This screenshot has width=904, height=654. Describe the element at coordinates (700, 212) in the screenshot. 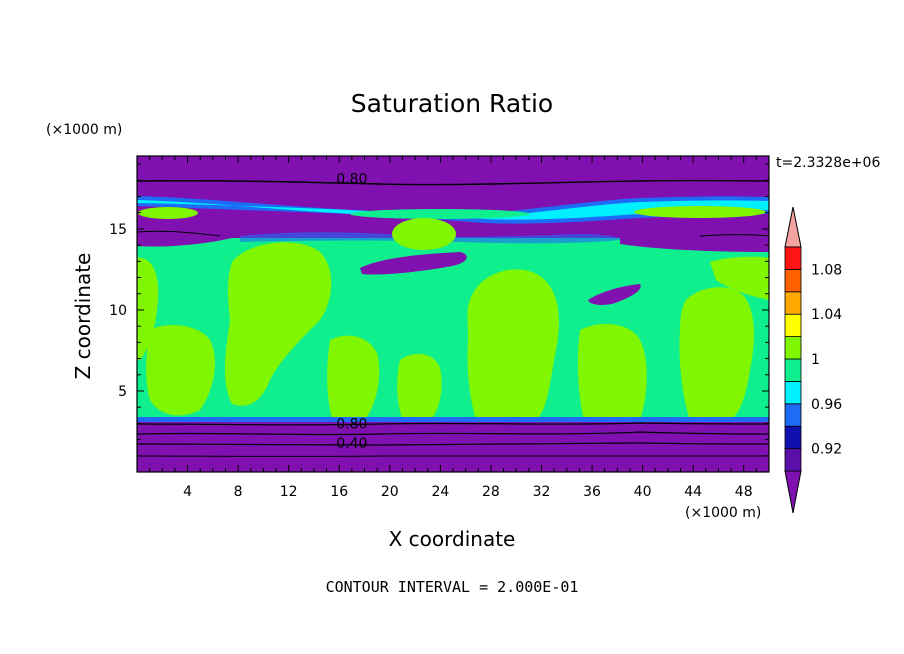

I see `field-green-upper-right` at that location.